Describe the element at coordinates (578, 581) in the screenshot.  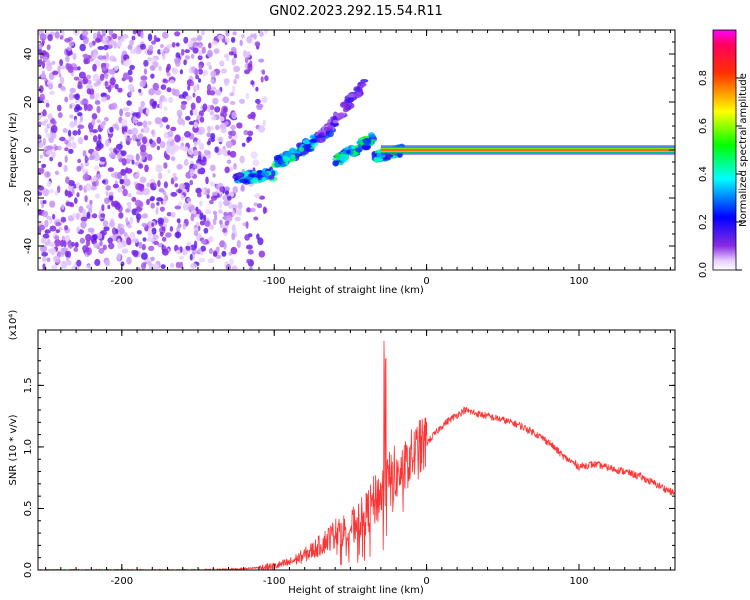
I see `x-tick-label: 100` at that location.